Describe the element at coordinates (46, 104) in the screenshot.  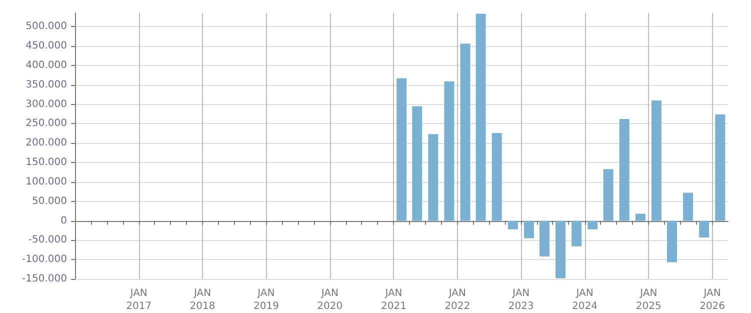
I see `y-tick-label: 300.000` at that location.